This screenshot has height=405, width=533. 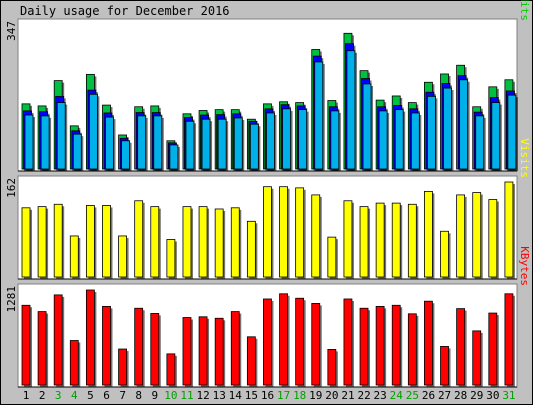 I want to click on y-max-label: 1281, so click(x=11, y=299).